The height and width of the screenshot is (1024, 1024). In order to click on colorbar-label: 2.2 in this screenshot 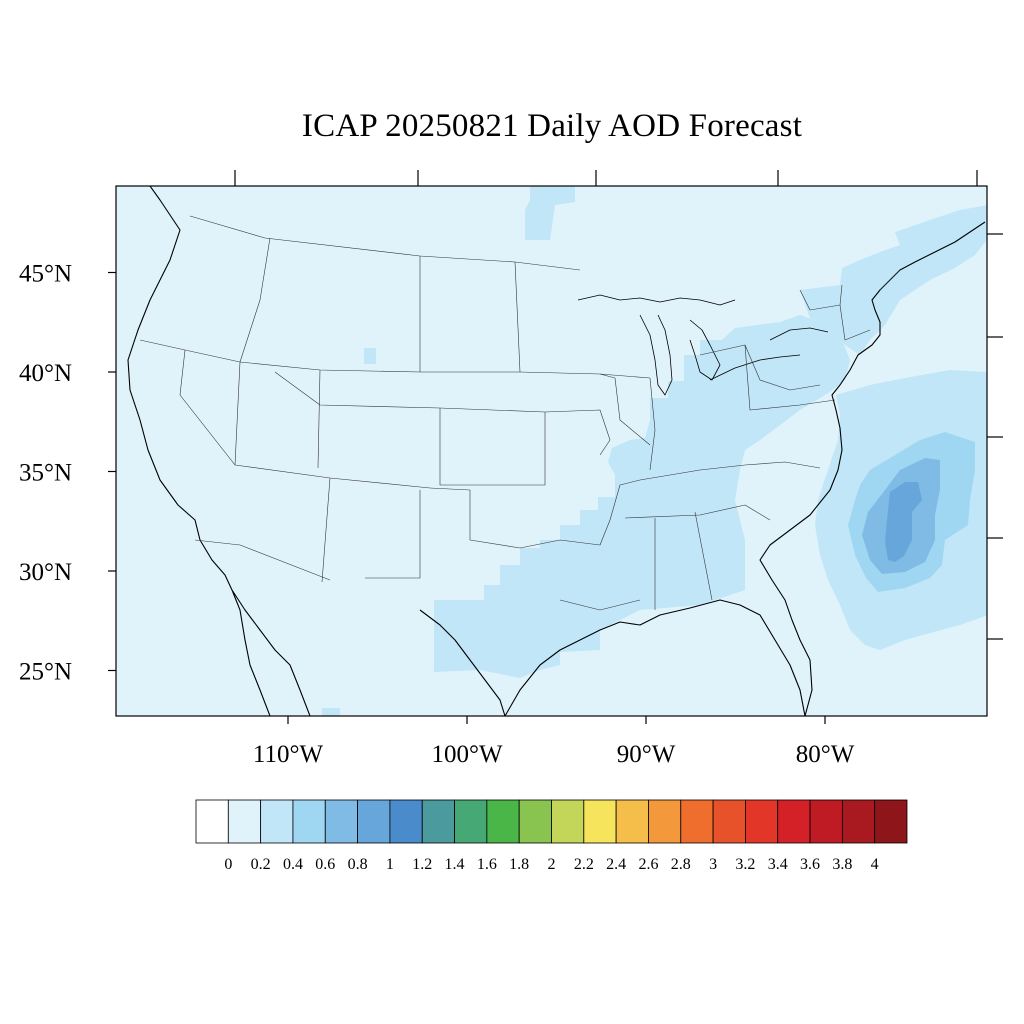, I will do `click(584, 864)`.